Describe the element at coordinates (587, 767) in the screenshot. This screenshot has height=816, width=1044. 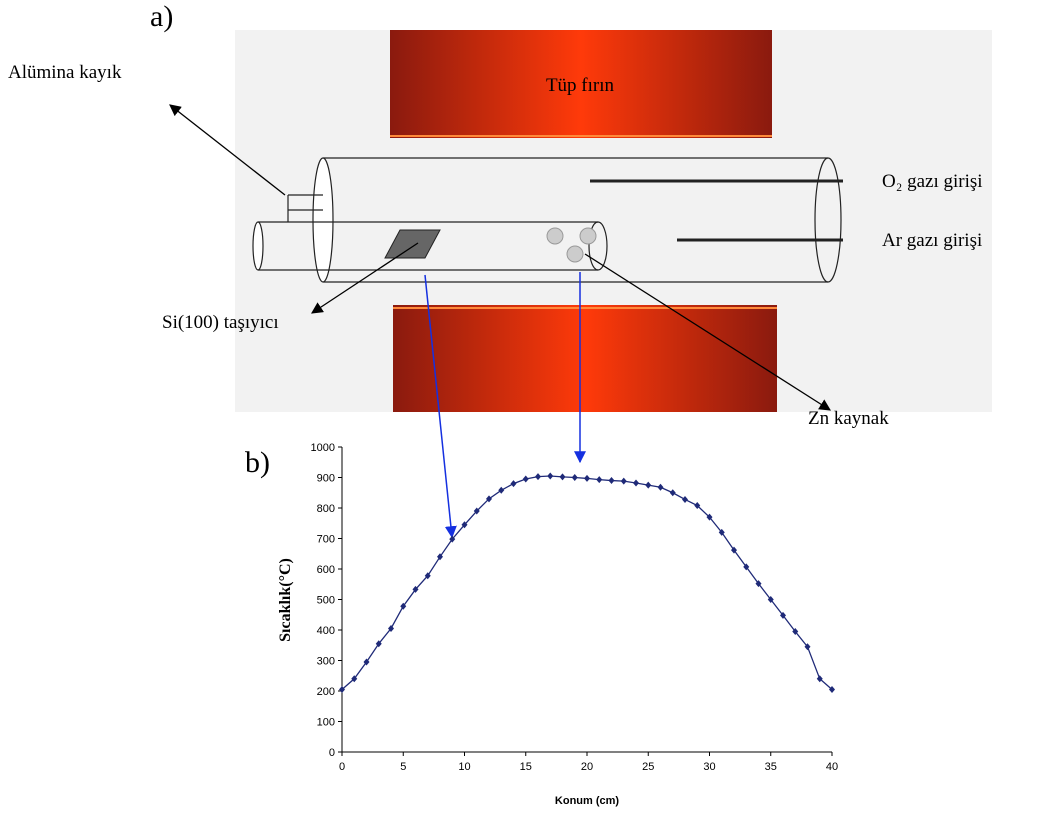
I see `x-tick-label: 20` at that location.